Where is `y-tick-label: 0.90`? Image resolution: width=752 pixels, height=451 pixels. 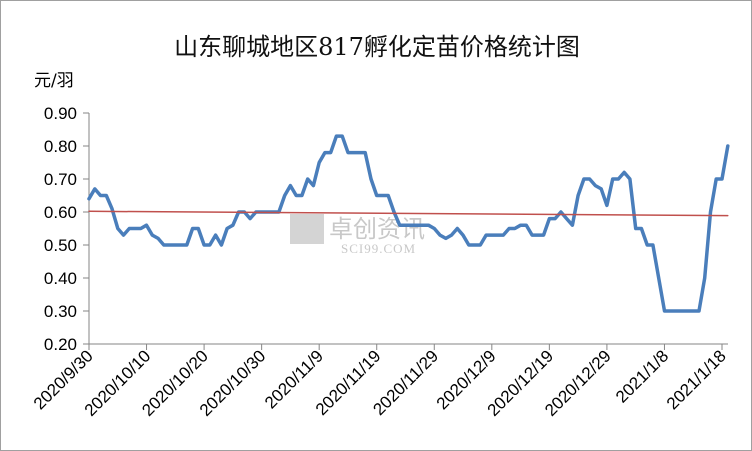 y-tick-label: 0.90 is located at coordinates (60, 113).